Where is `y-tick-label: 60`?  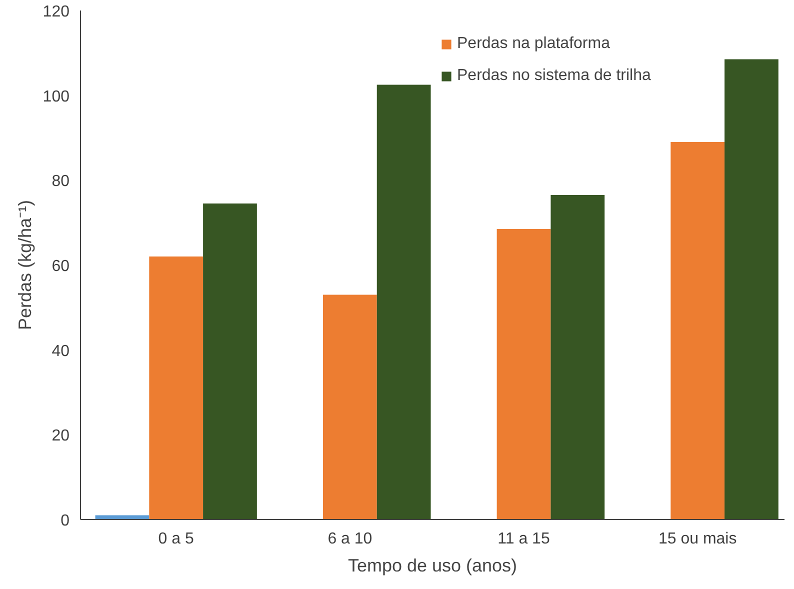 y-tick-label: 60 is located at coordinates (61, 266).